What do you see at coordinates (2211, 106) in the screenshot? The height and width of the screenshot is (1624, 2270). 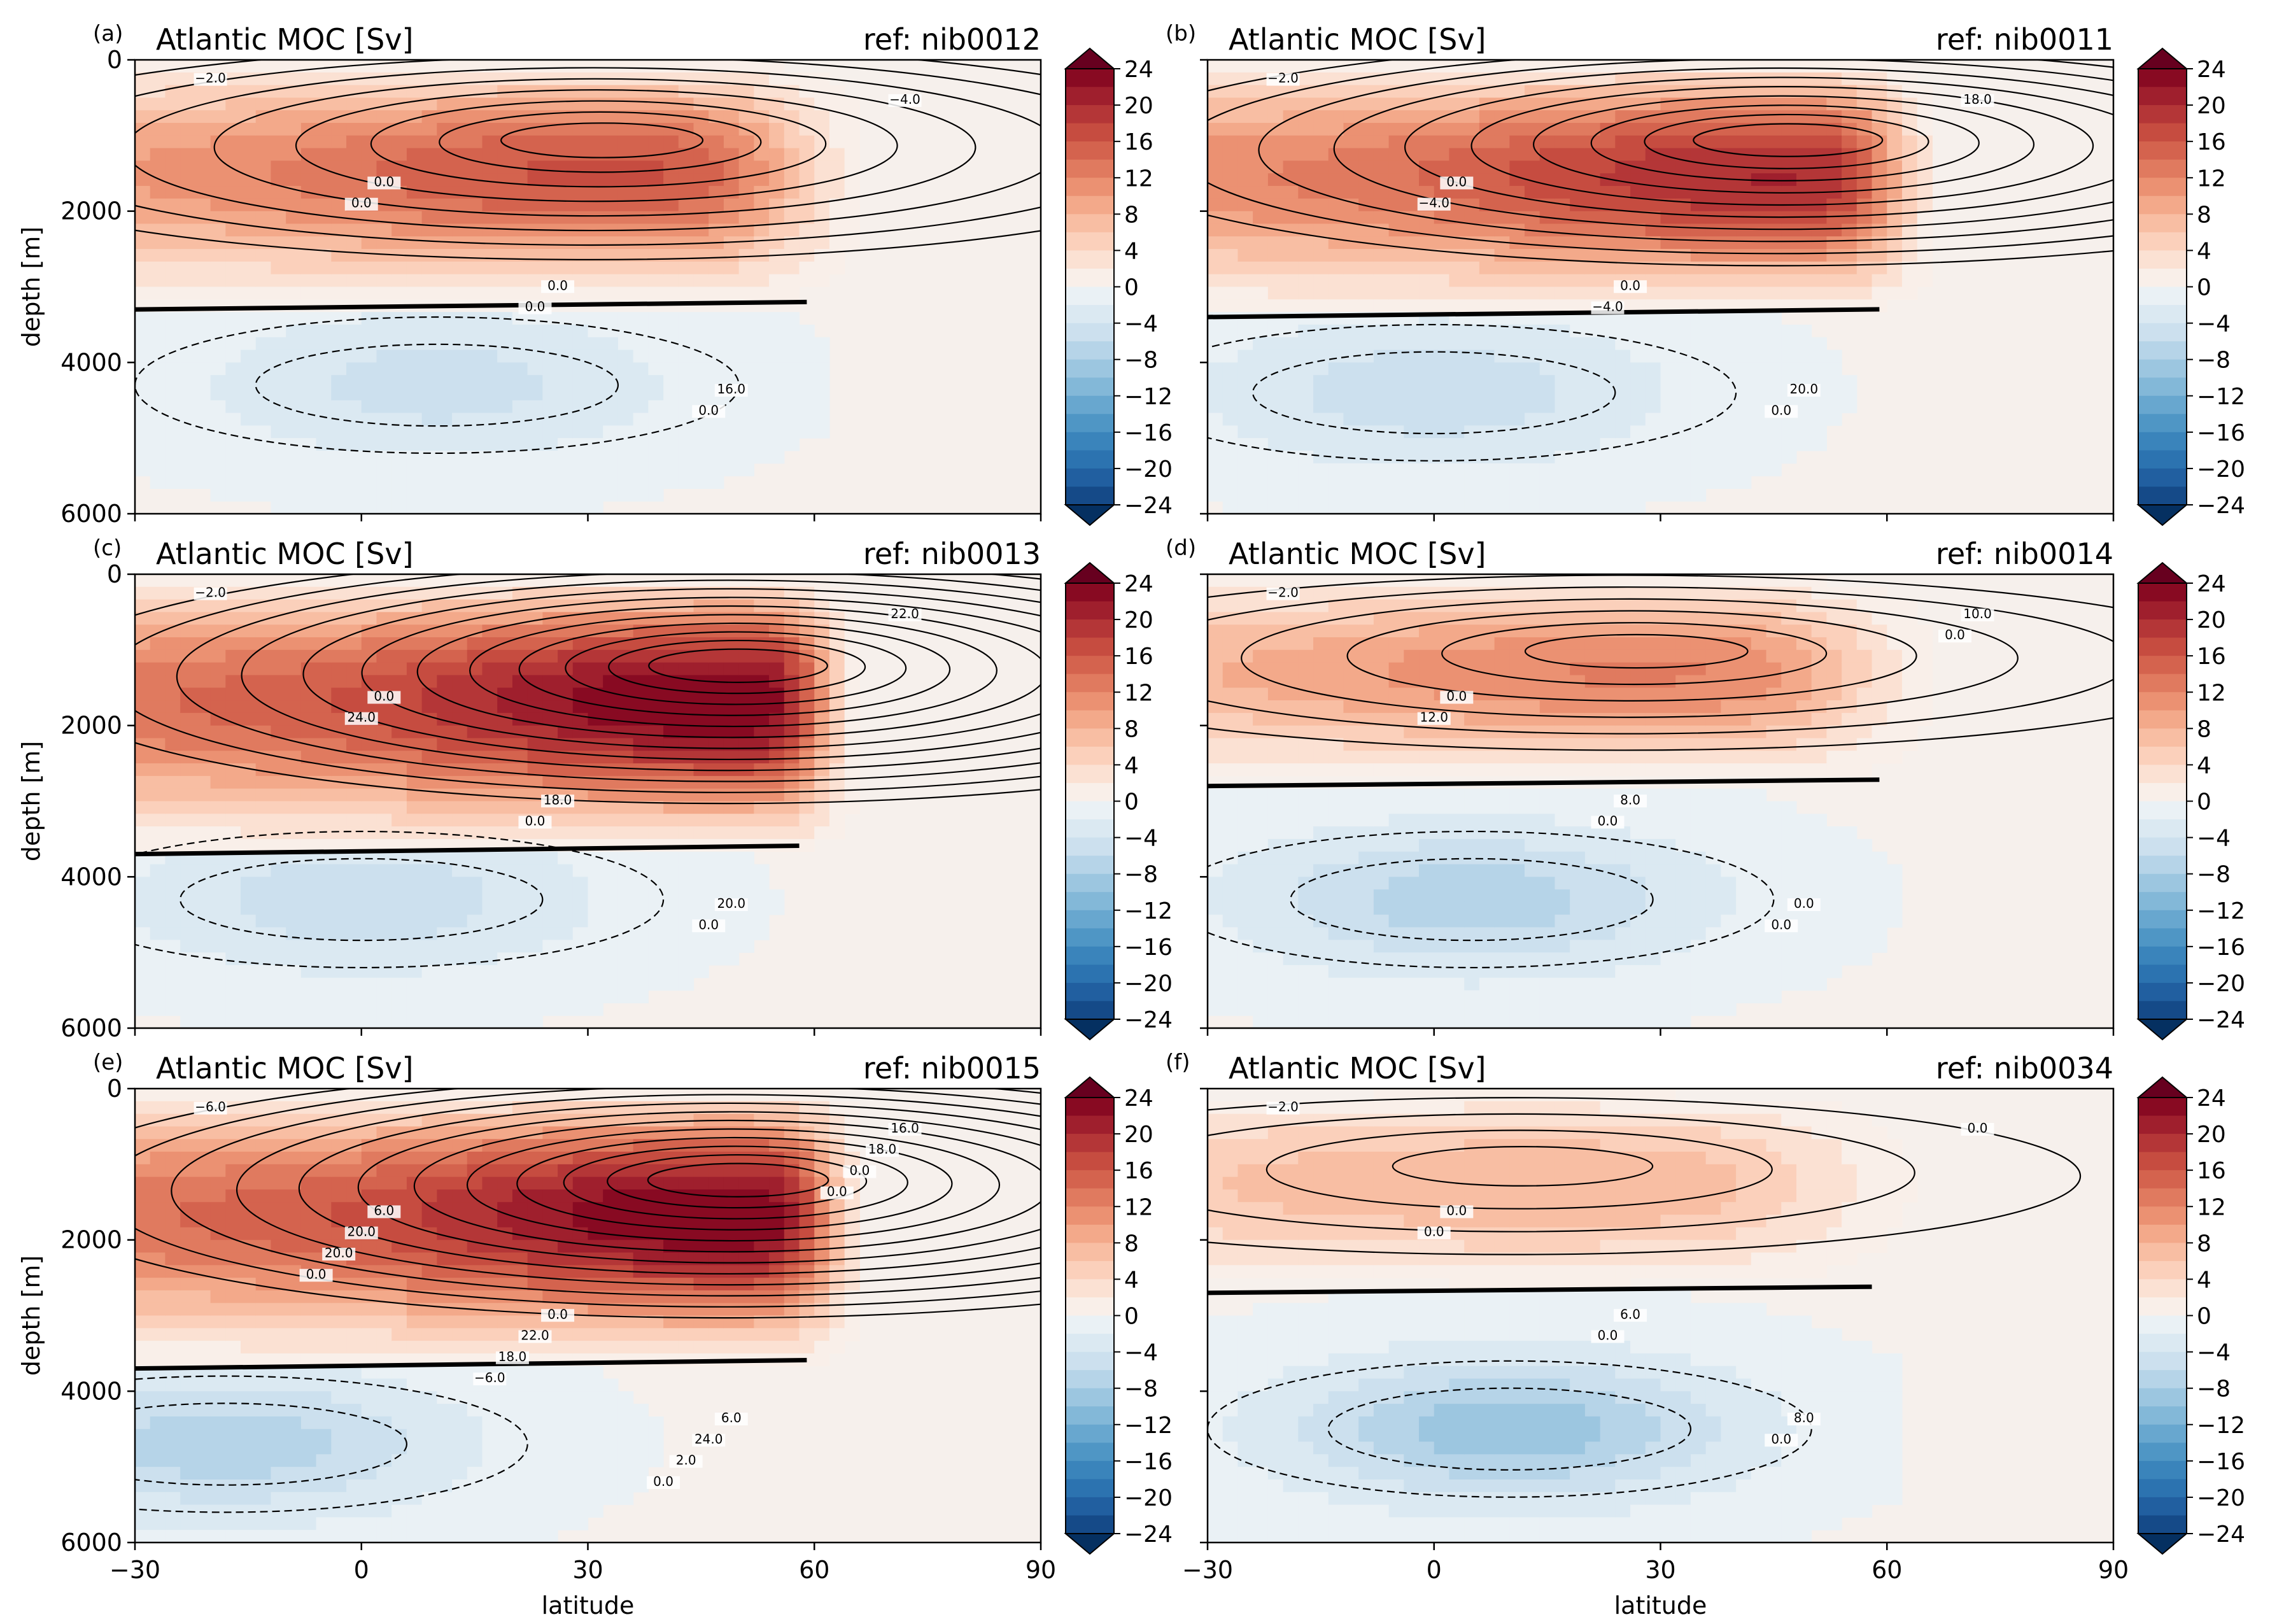 I see `colorbar-tick-label: 20` at bounding box center [2211, 106].